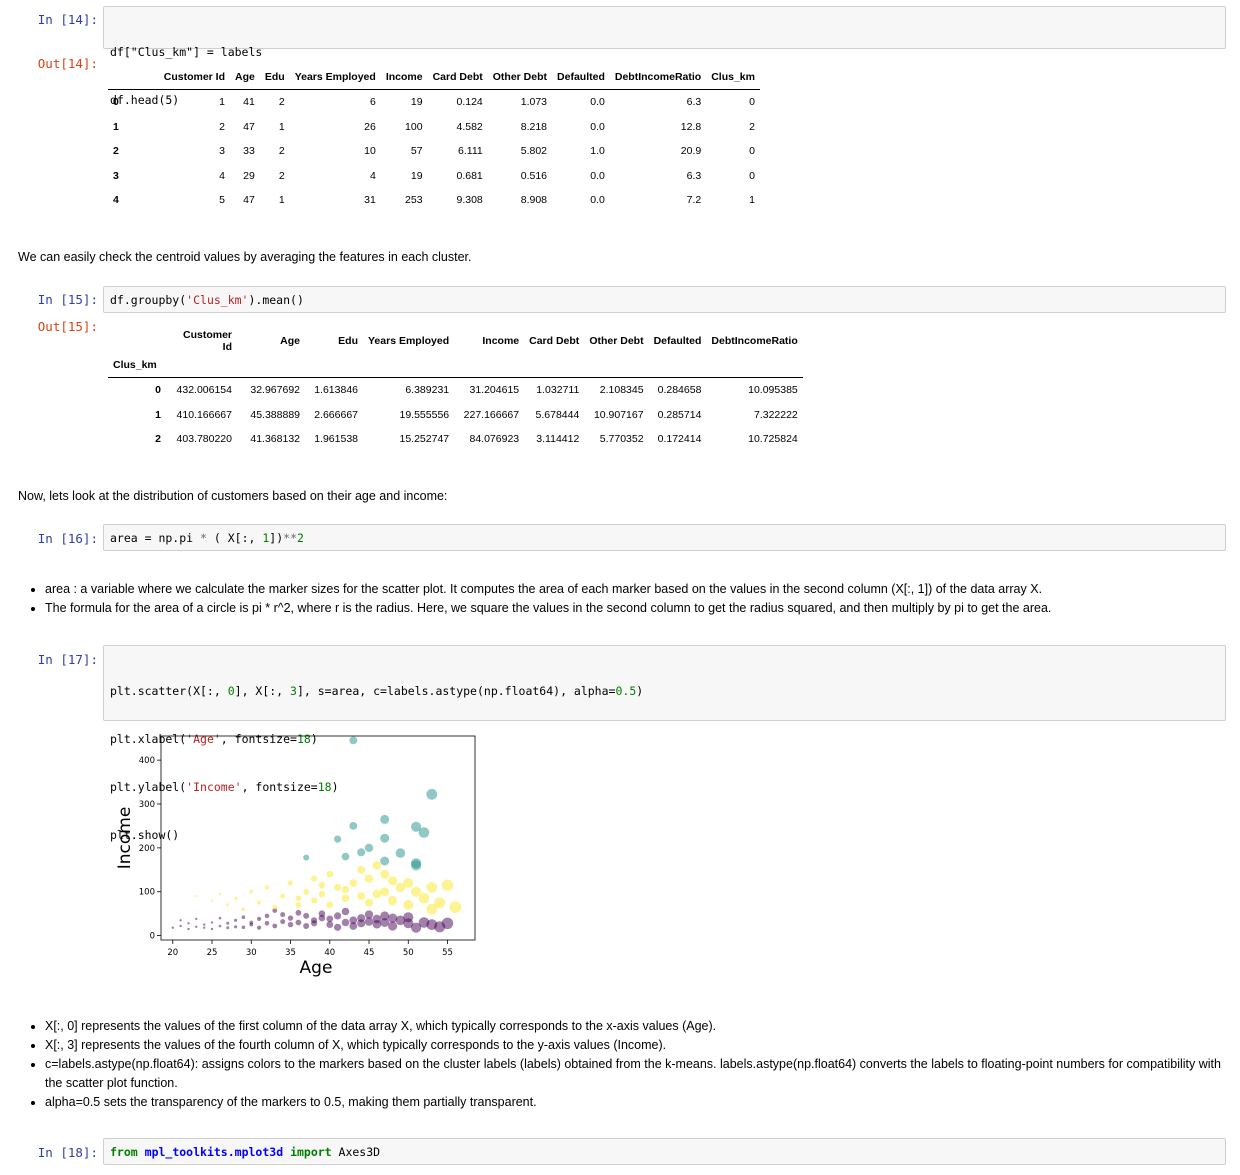 The image size is (1240, 1175). What do you see at coordinates (67, 1152) in the screenshot?
I see `cell-18-in-prompt: In [18]:` at bounding box center [67, 1152].